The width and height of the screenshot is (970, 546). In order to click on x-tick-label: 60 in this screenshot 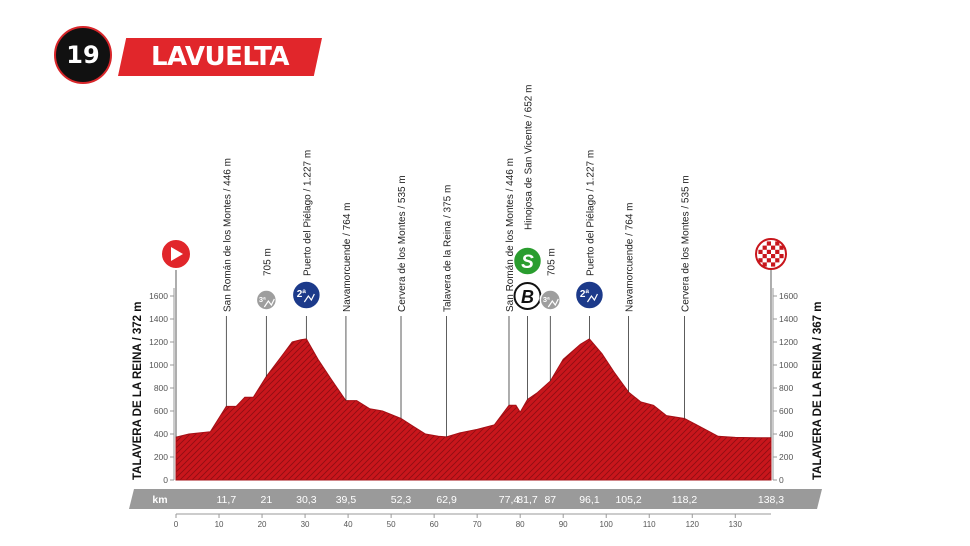, I will do `click(434, 524)`.